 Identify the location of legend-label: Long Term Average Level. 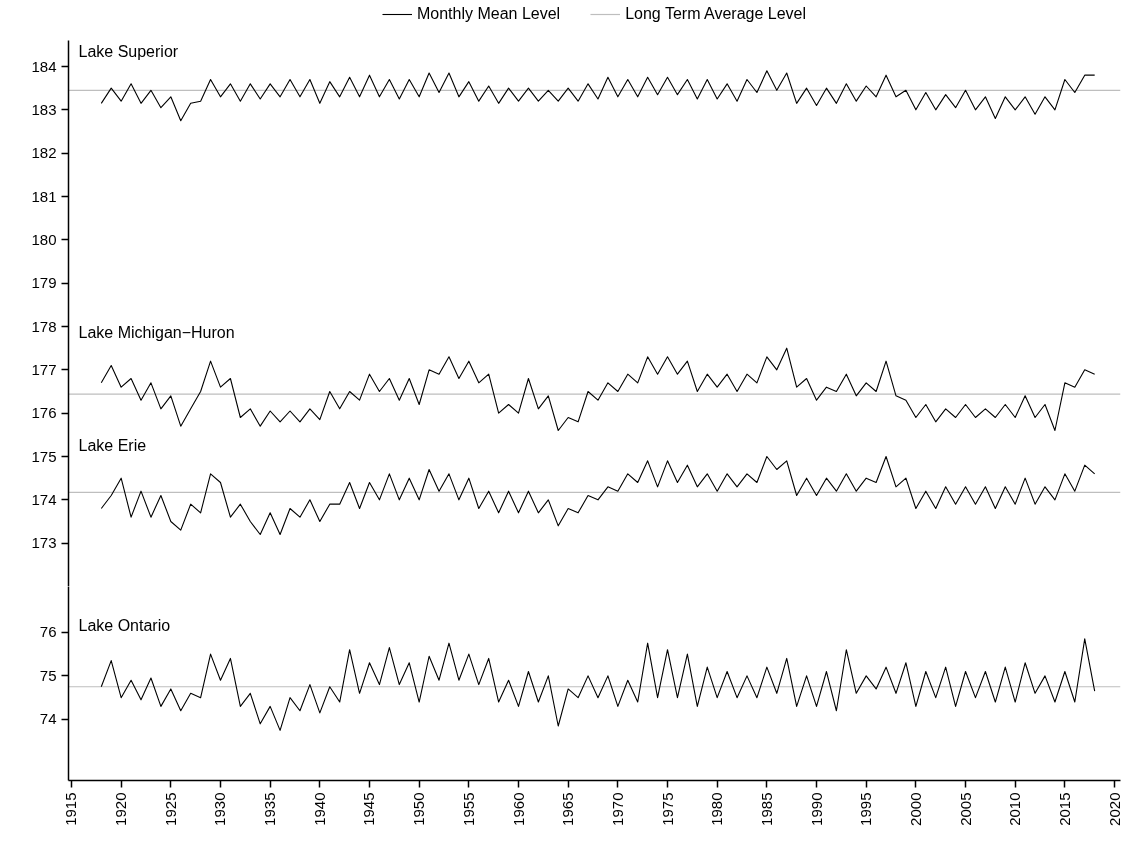
(716, 14).